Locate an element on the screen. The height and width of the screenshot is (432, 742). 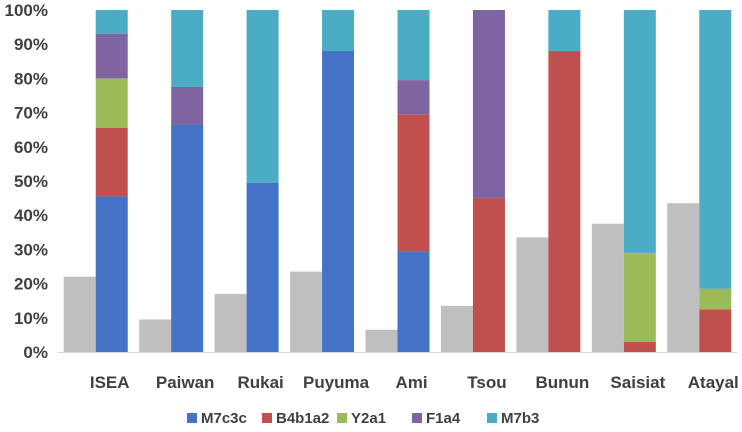
x-tick-label: Rukai is located at coordinates (260, 382).